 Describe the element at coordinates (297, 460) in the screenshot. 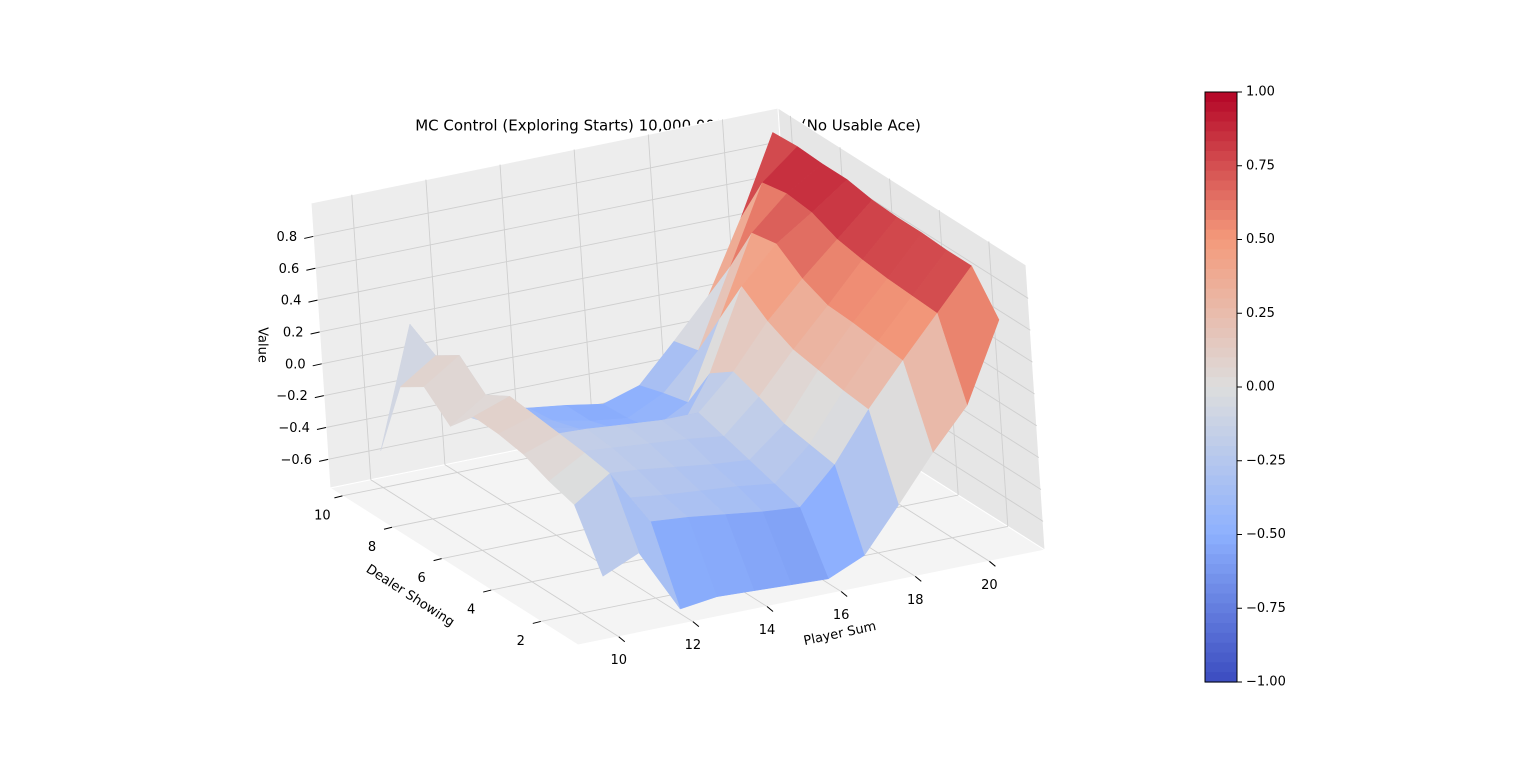

I see `z-tick-label: −0.6` at that location.